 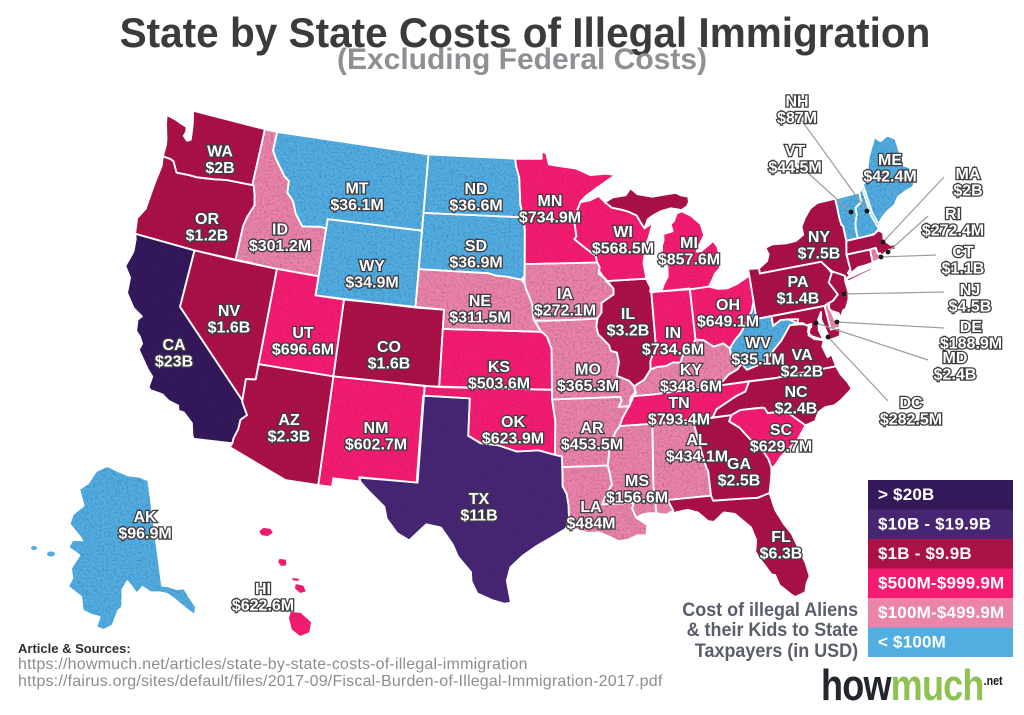 What do you see at coordinates (963, 269) in the screenshot?
I see `svg-text: $1.1B` at bounding box center [963, 269].